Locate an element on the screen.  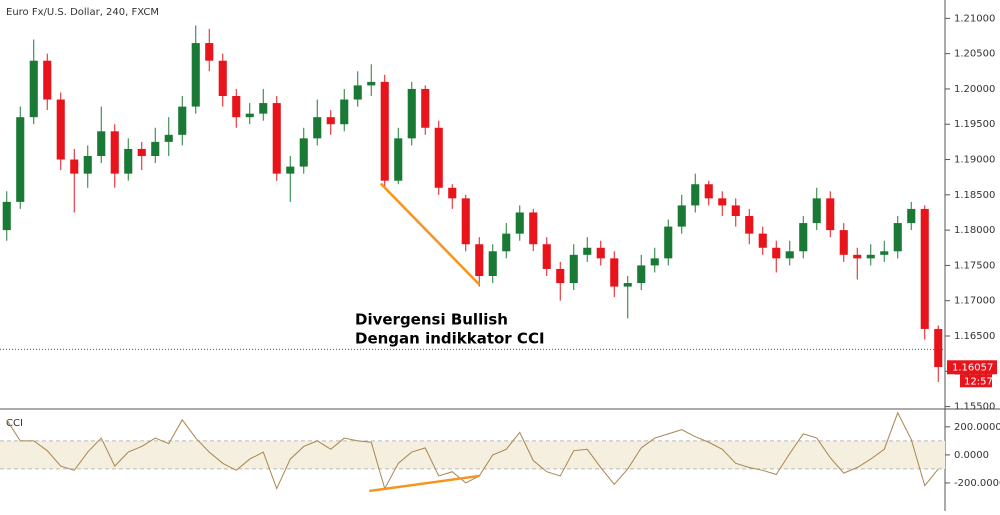
cci-band is located at coordinates (472, 454).